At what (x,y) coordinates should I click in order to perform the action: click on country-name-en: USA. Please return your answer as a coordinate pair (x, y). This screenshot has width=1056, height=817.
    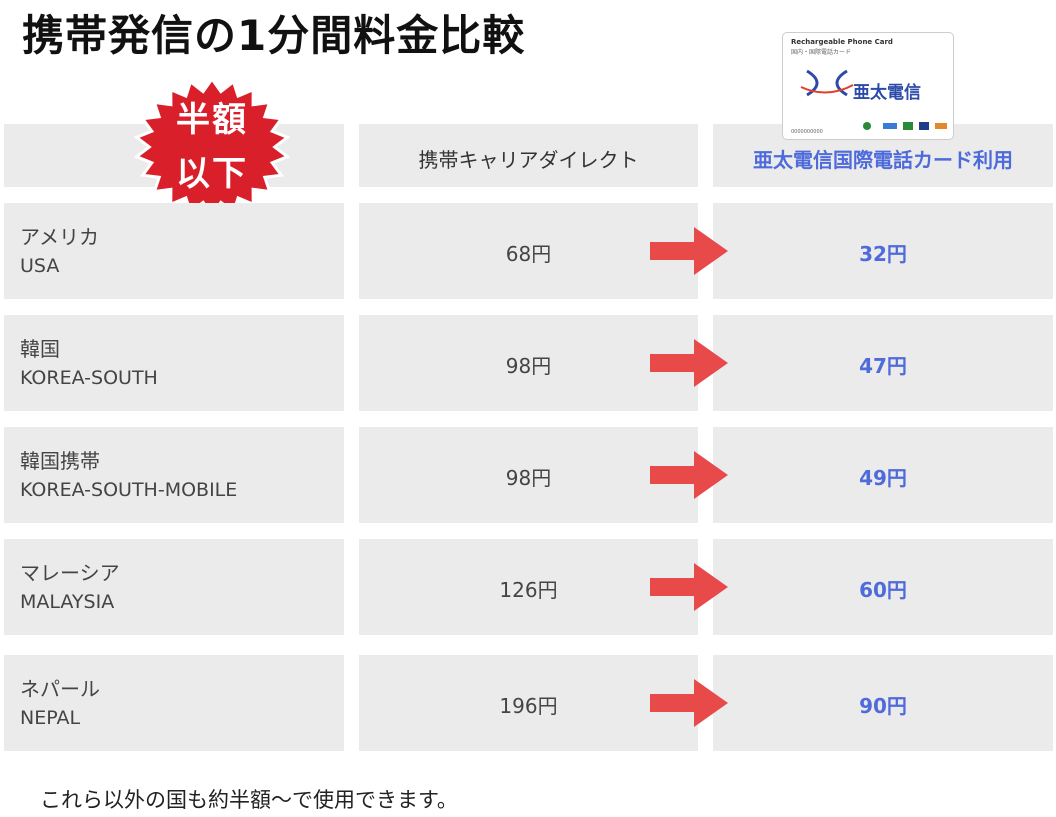
    Looking at the image, I should click on (40, 266).